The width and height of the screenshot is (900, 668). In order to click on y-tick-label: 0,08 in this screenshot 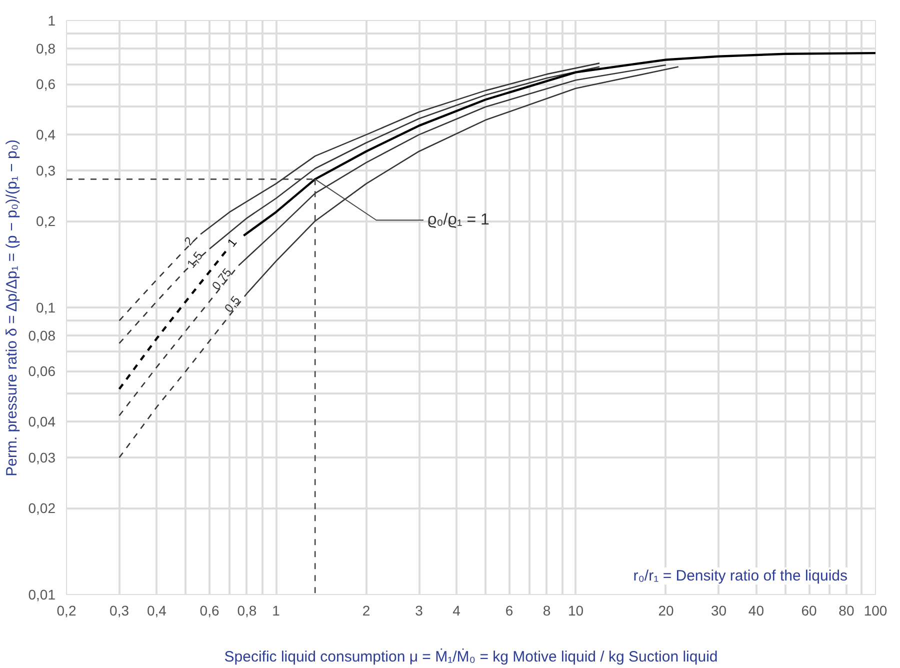, I will do `click(42, 335)`.